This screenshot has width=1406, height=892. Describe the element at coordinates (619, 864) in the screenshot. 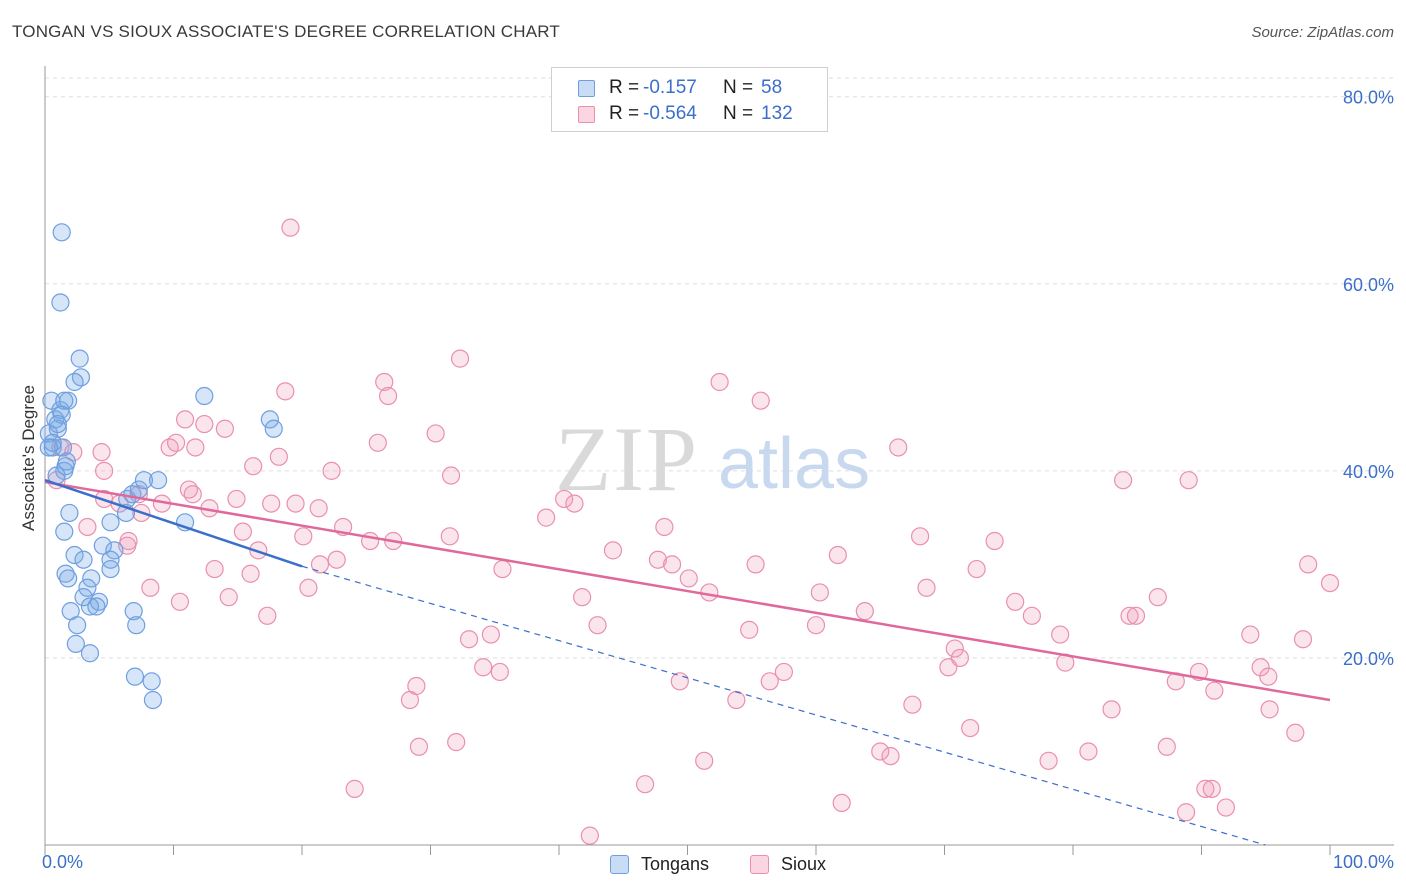

I see `tongans-legend-swatch` at that location.